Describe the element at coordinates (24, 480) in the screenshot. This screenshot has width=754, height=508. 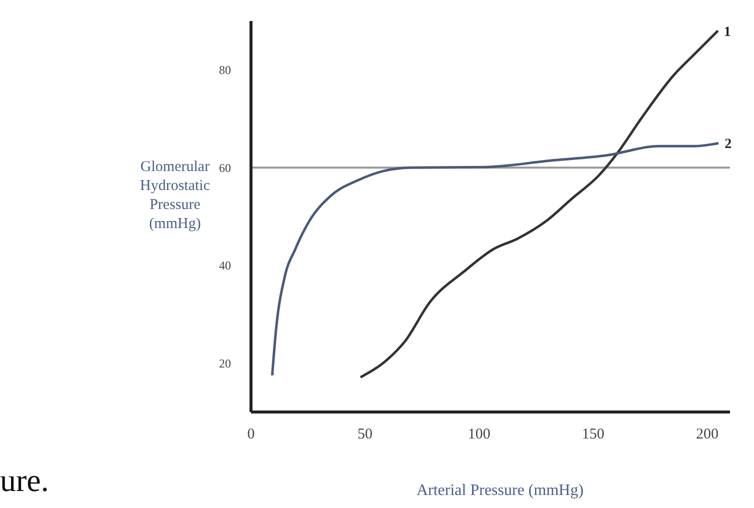
I see `text: ure.` at that location.